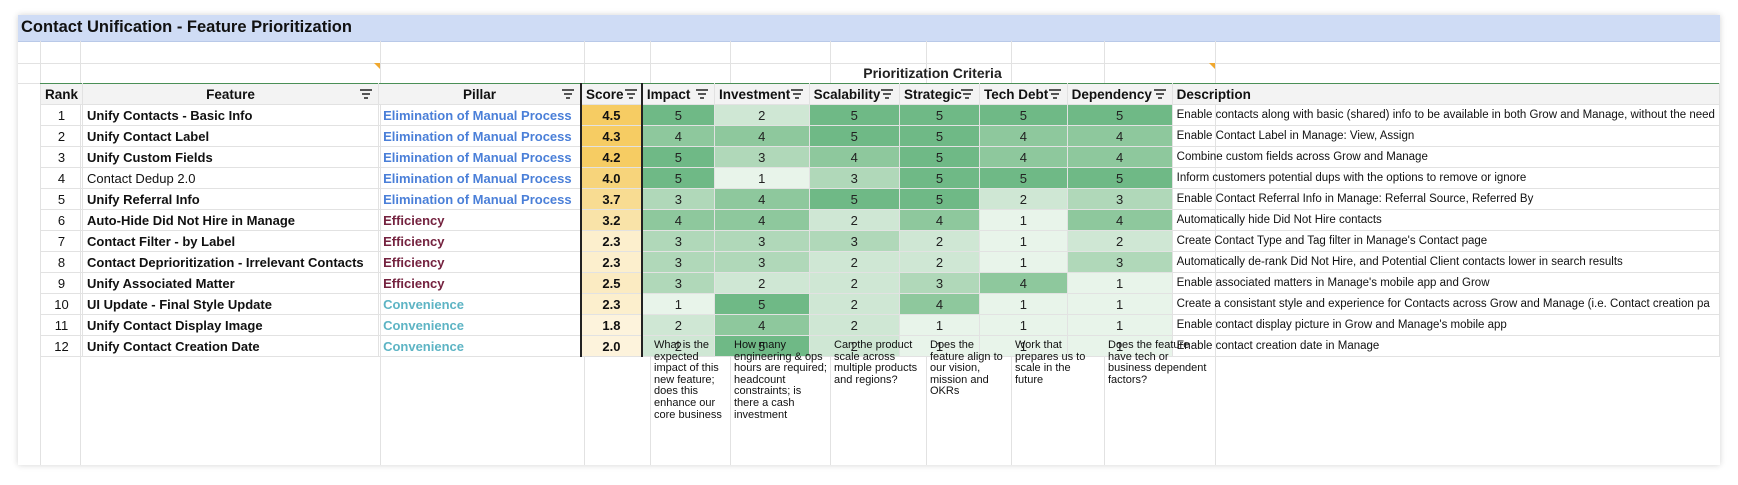 This screenshot has width=1738, height=485. What do you see at coordinates (940, 241) in the screenshot?
I see `strategic-cell: 2` at bounding box center [940, 241].